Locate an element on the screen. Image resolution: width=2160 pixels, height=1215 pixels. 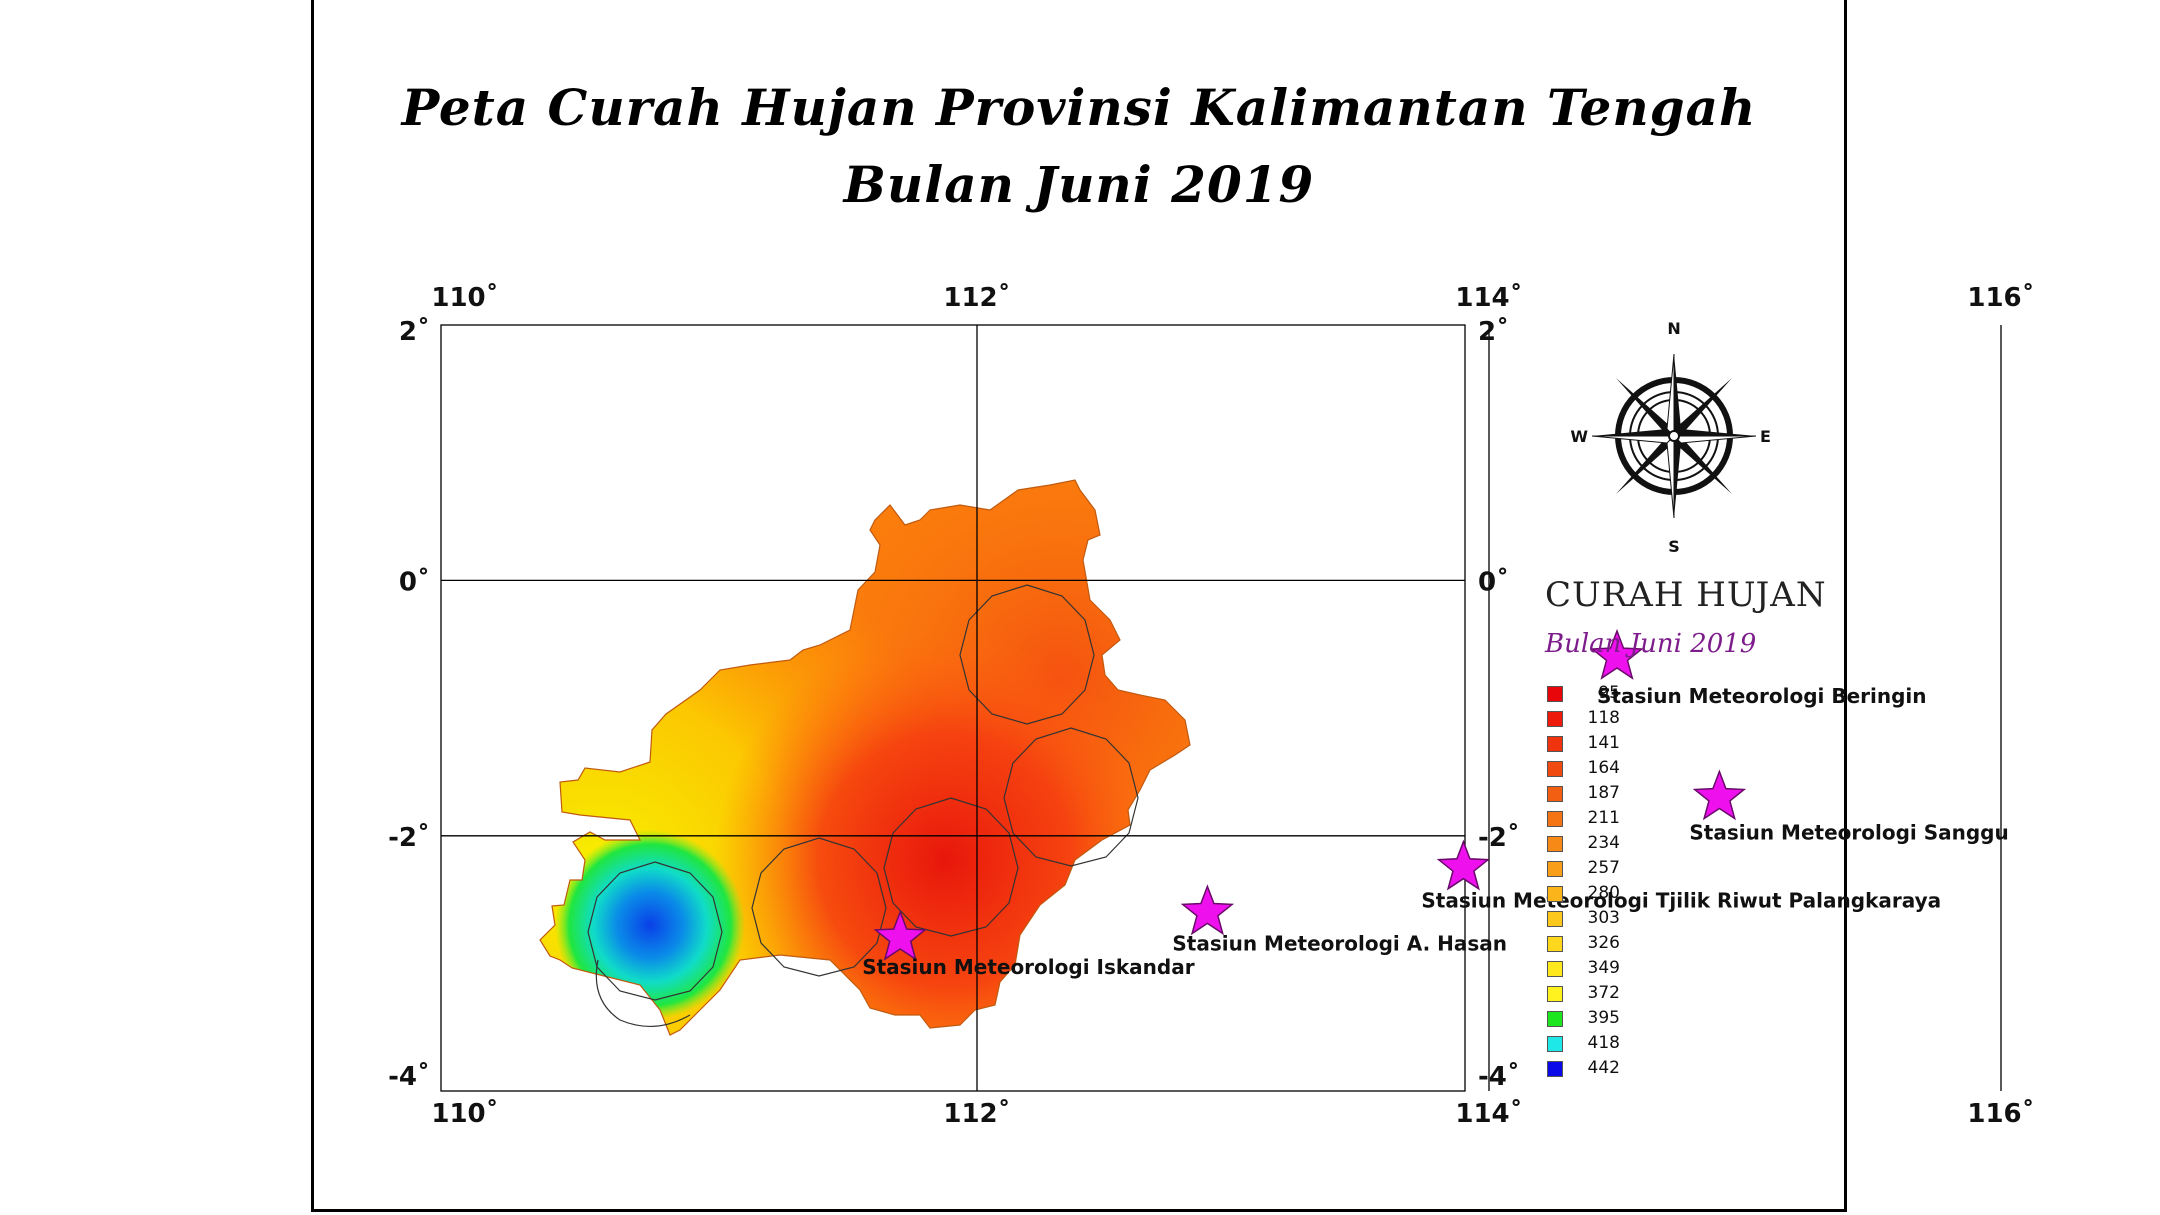
legend-value: 372 is located at coordinates (1603, 993).